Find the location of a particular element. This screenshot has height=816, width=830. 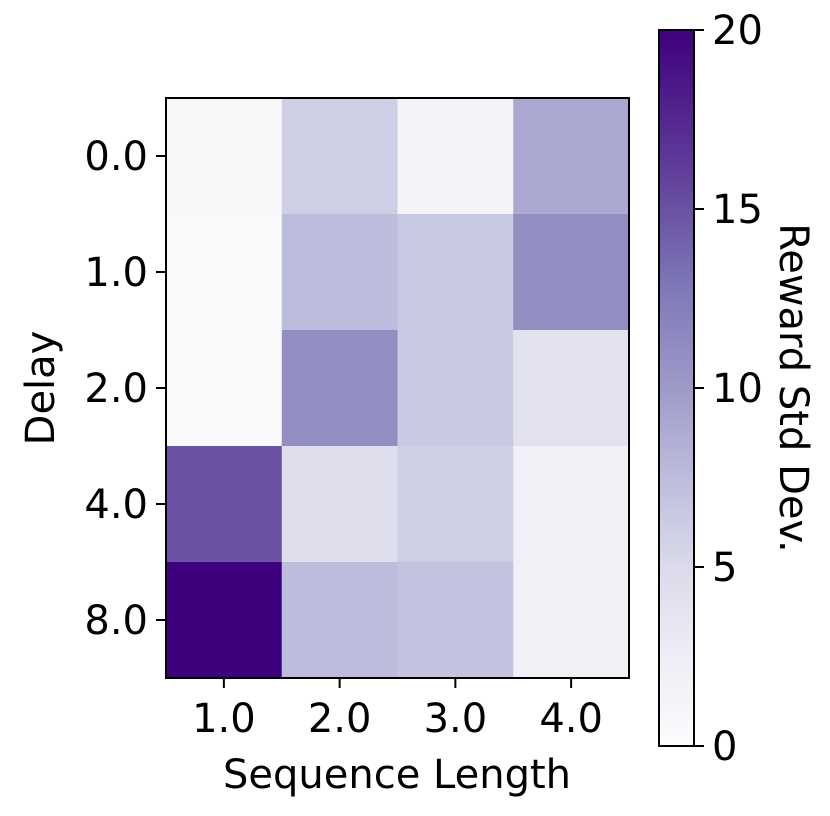

colorbar-tick-label: 20 is located at coordinates (737, 31).